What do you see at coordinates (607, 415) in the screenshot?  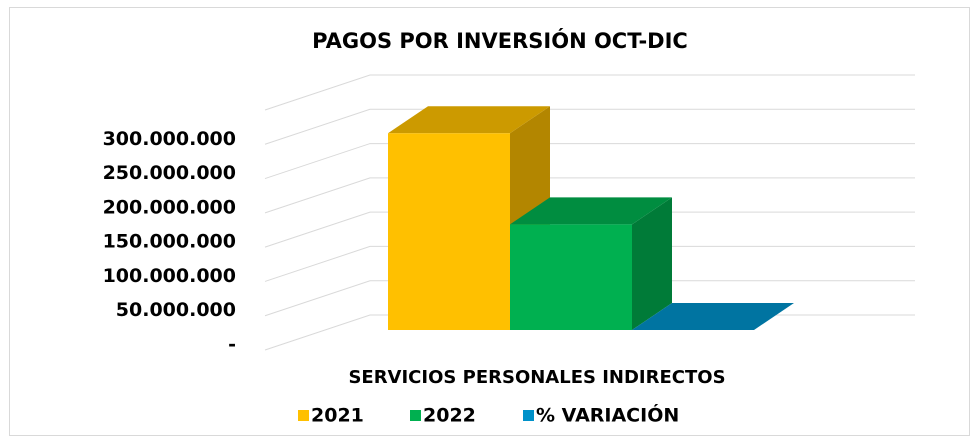 I see `legend-label: % VARIACIÓN` at bounding box center [607, 415].